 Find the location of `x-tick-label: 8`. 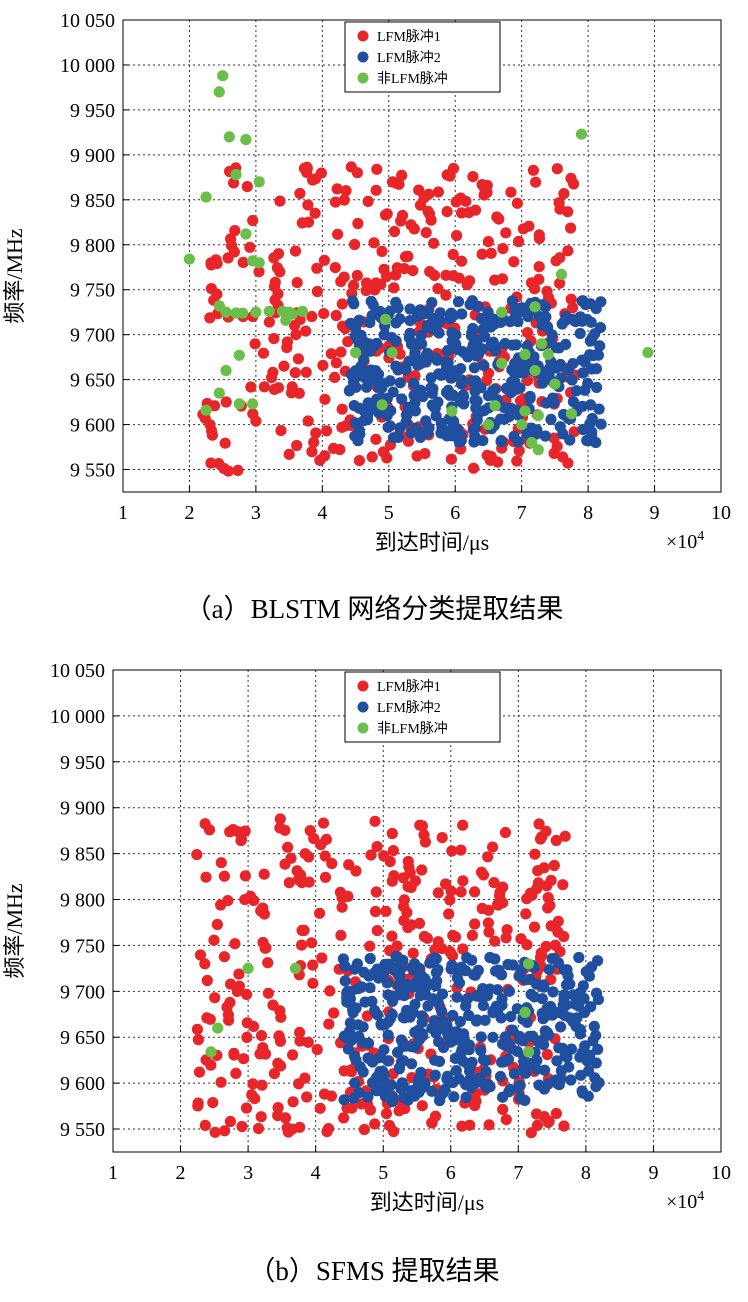

x-tick-label: 8 is located at coordinates (586, 1173).